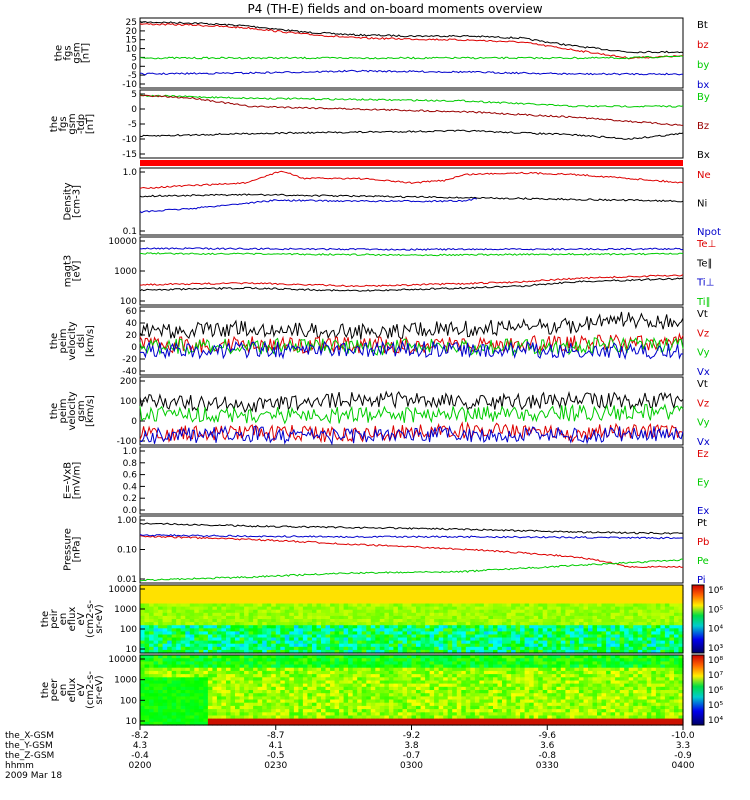  Describe the element at coordinates (132, 312) in the screenshot. I see `y-tick-label: 60` at that location.